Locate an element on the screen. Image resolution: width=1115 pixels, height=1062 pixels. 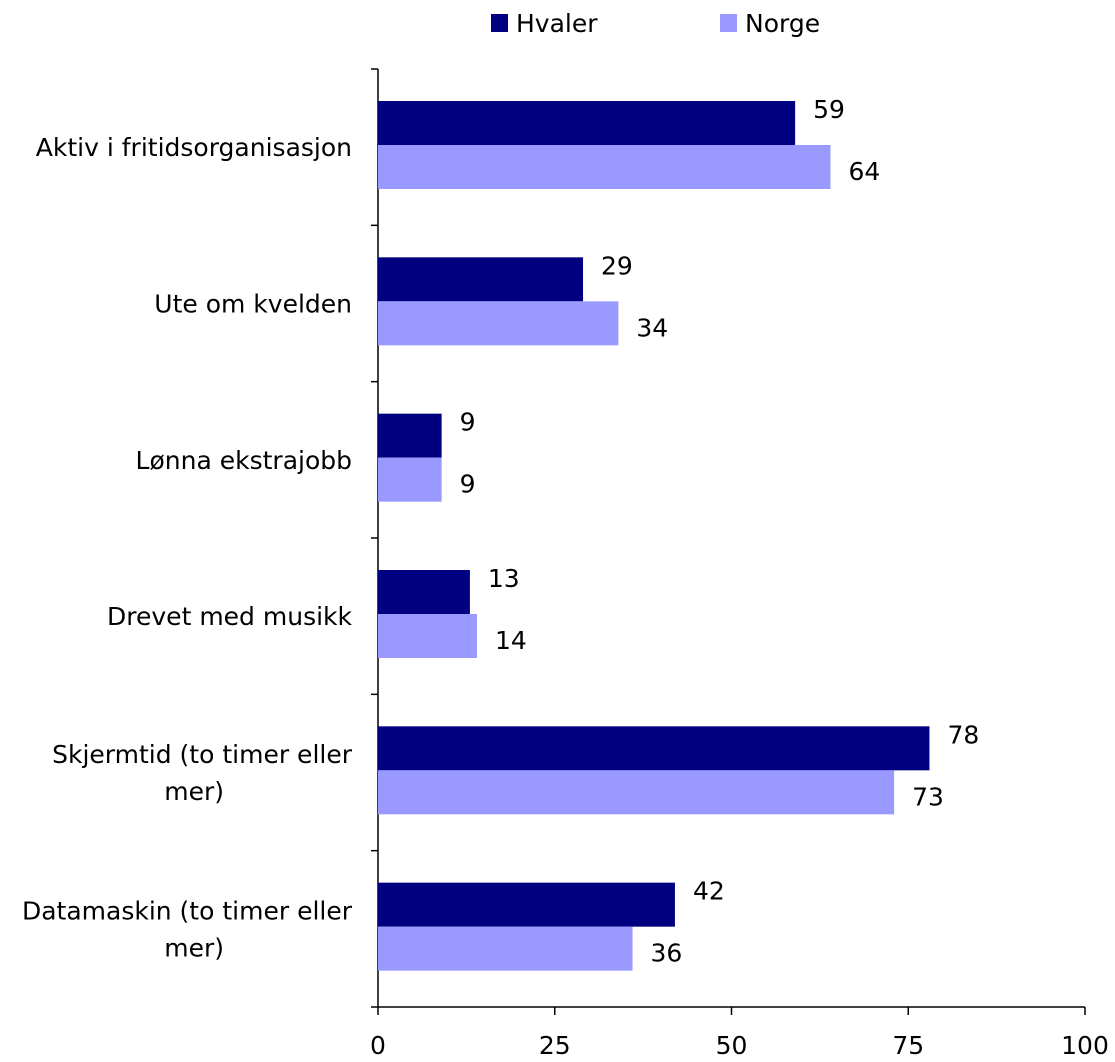
data-label-hvaler: 13 is located at coordinates (504, 578).